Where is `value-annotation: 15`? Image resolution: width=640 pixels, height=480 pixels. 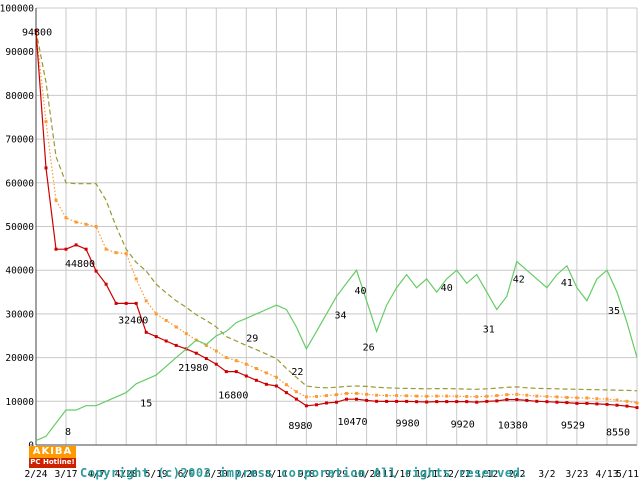
value-annotation: 15 is located at coordinates (146, 403).